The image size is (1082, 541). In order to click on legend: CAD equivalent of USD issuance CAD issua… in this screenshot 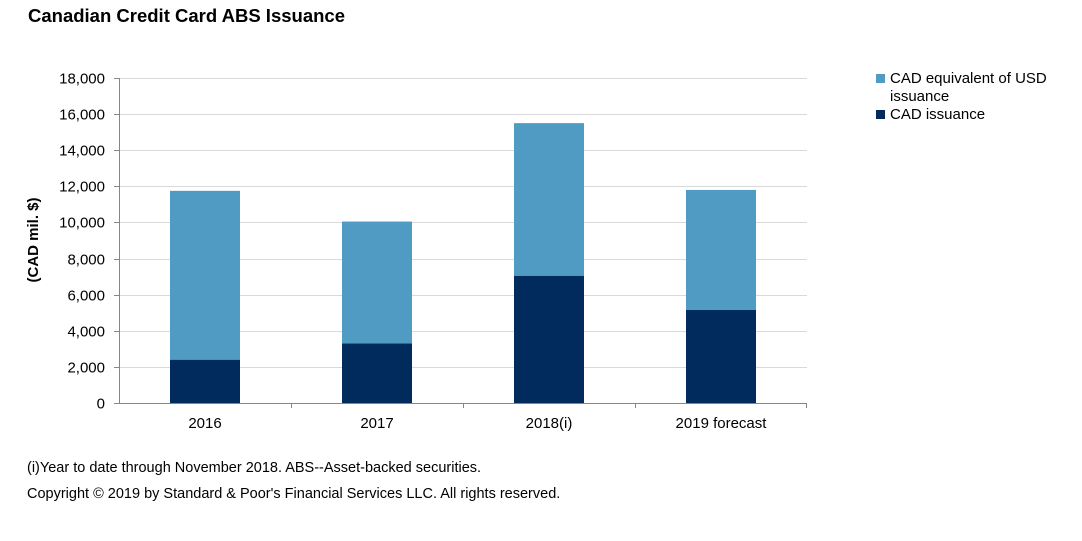, I will do `click(976, 97)`.